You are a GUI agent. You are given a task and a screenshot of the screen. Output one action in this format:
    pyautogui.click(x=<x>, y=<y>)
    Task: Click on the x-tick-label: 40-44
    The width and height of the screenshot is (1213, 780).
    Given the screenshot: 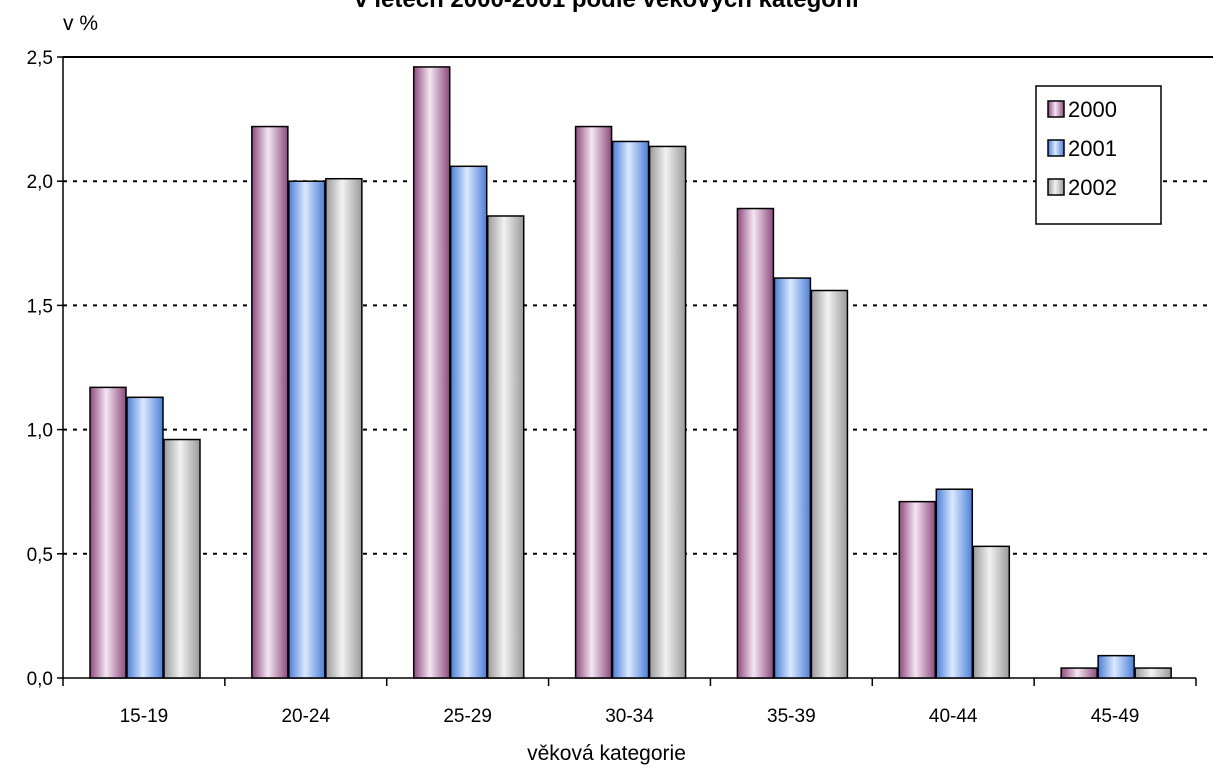 What is the action you would take?
    pyautogui.click(x=953, y=716)
    